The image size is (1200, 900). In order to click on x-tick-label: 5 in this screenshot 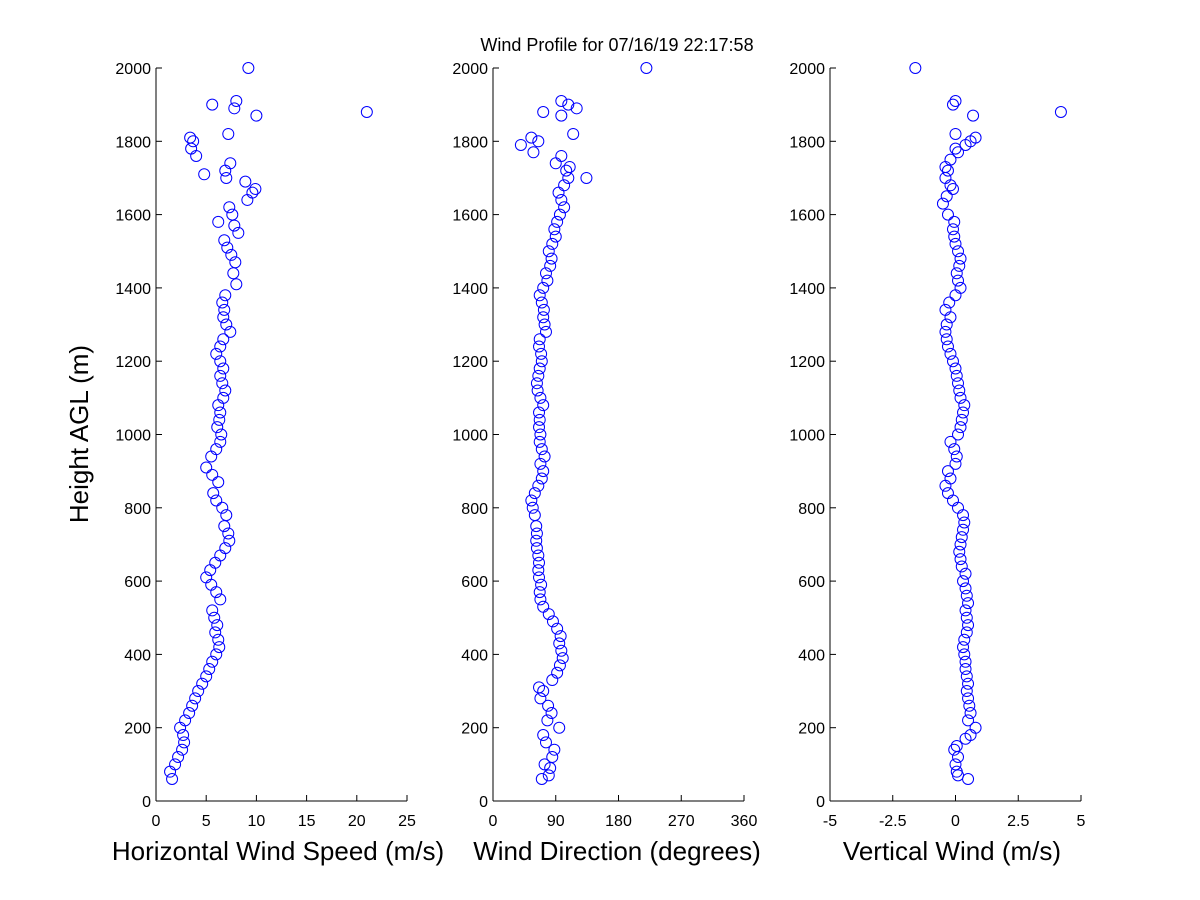, I will do `click(206, 821)`.